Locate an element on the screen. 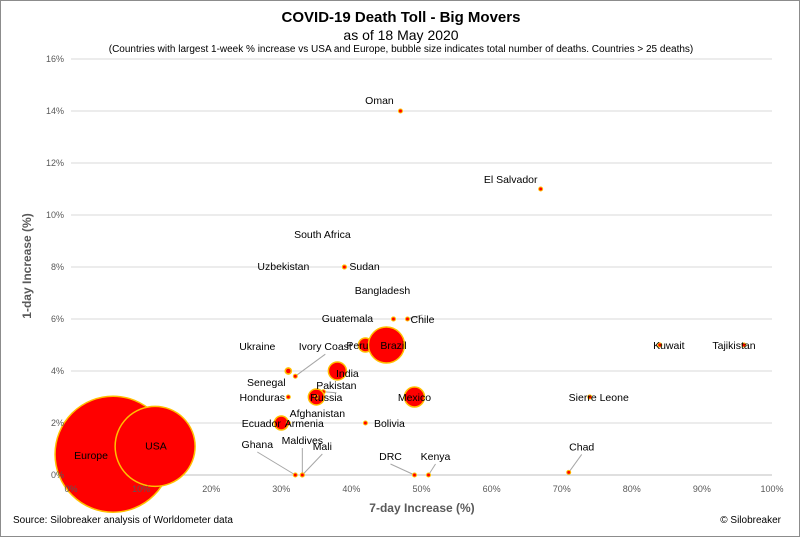  leader-lines is located at coordinates (420, 395).